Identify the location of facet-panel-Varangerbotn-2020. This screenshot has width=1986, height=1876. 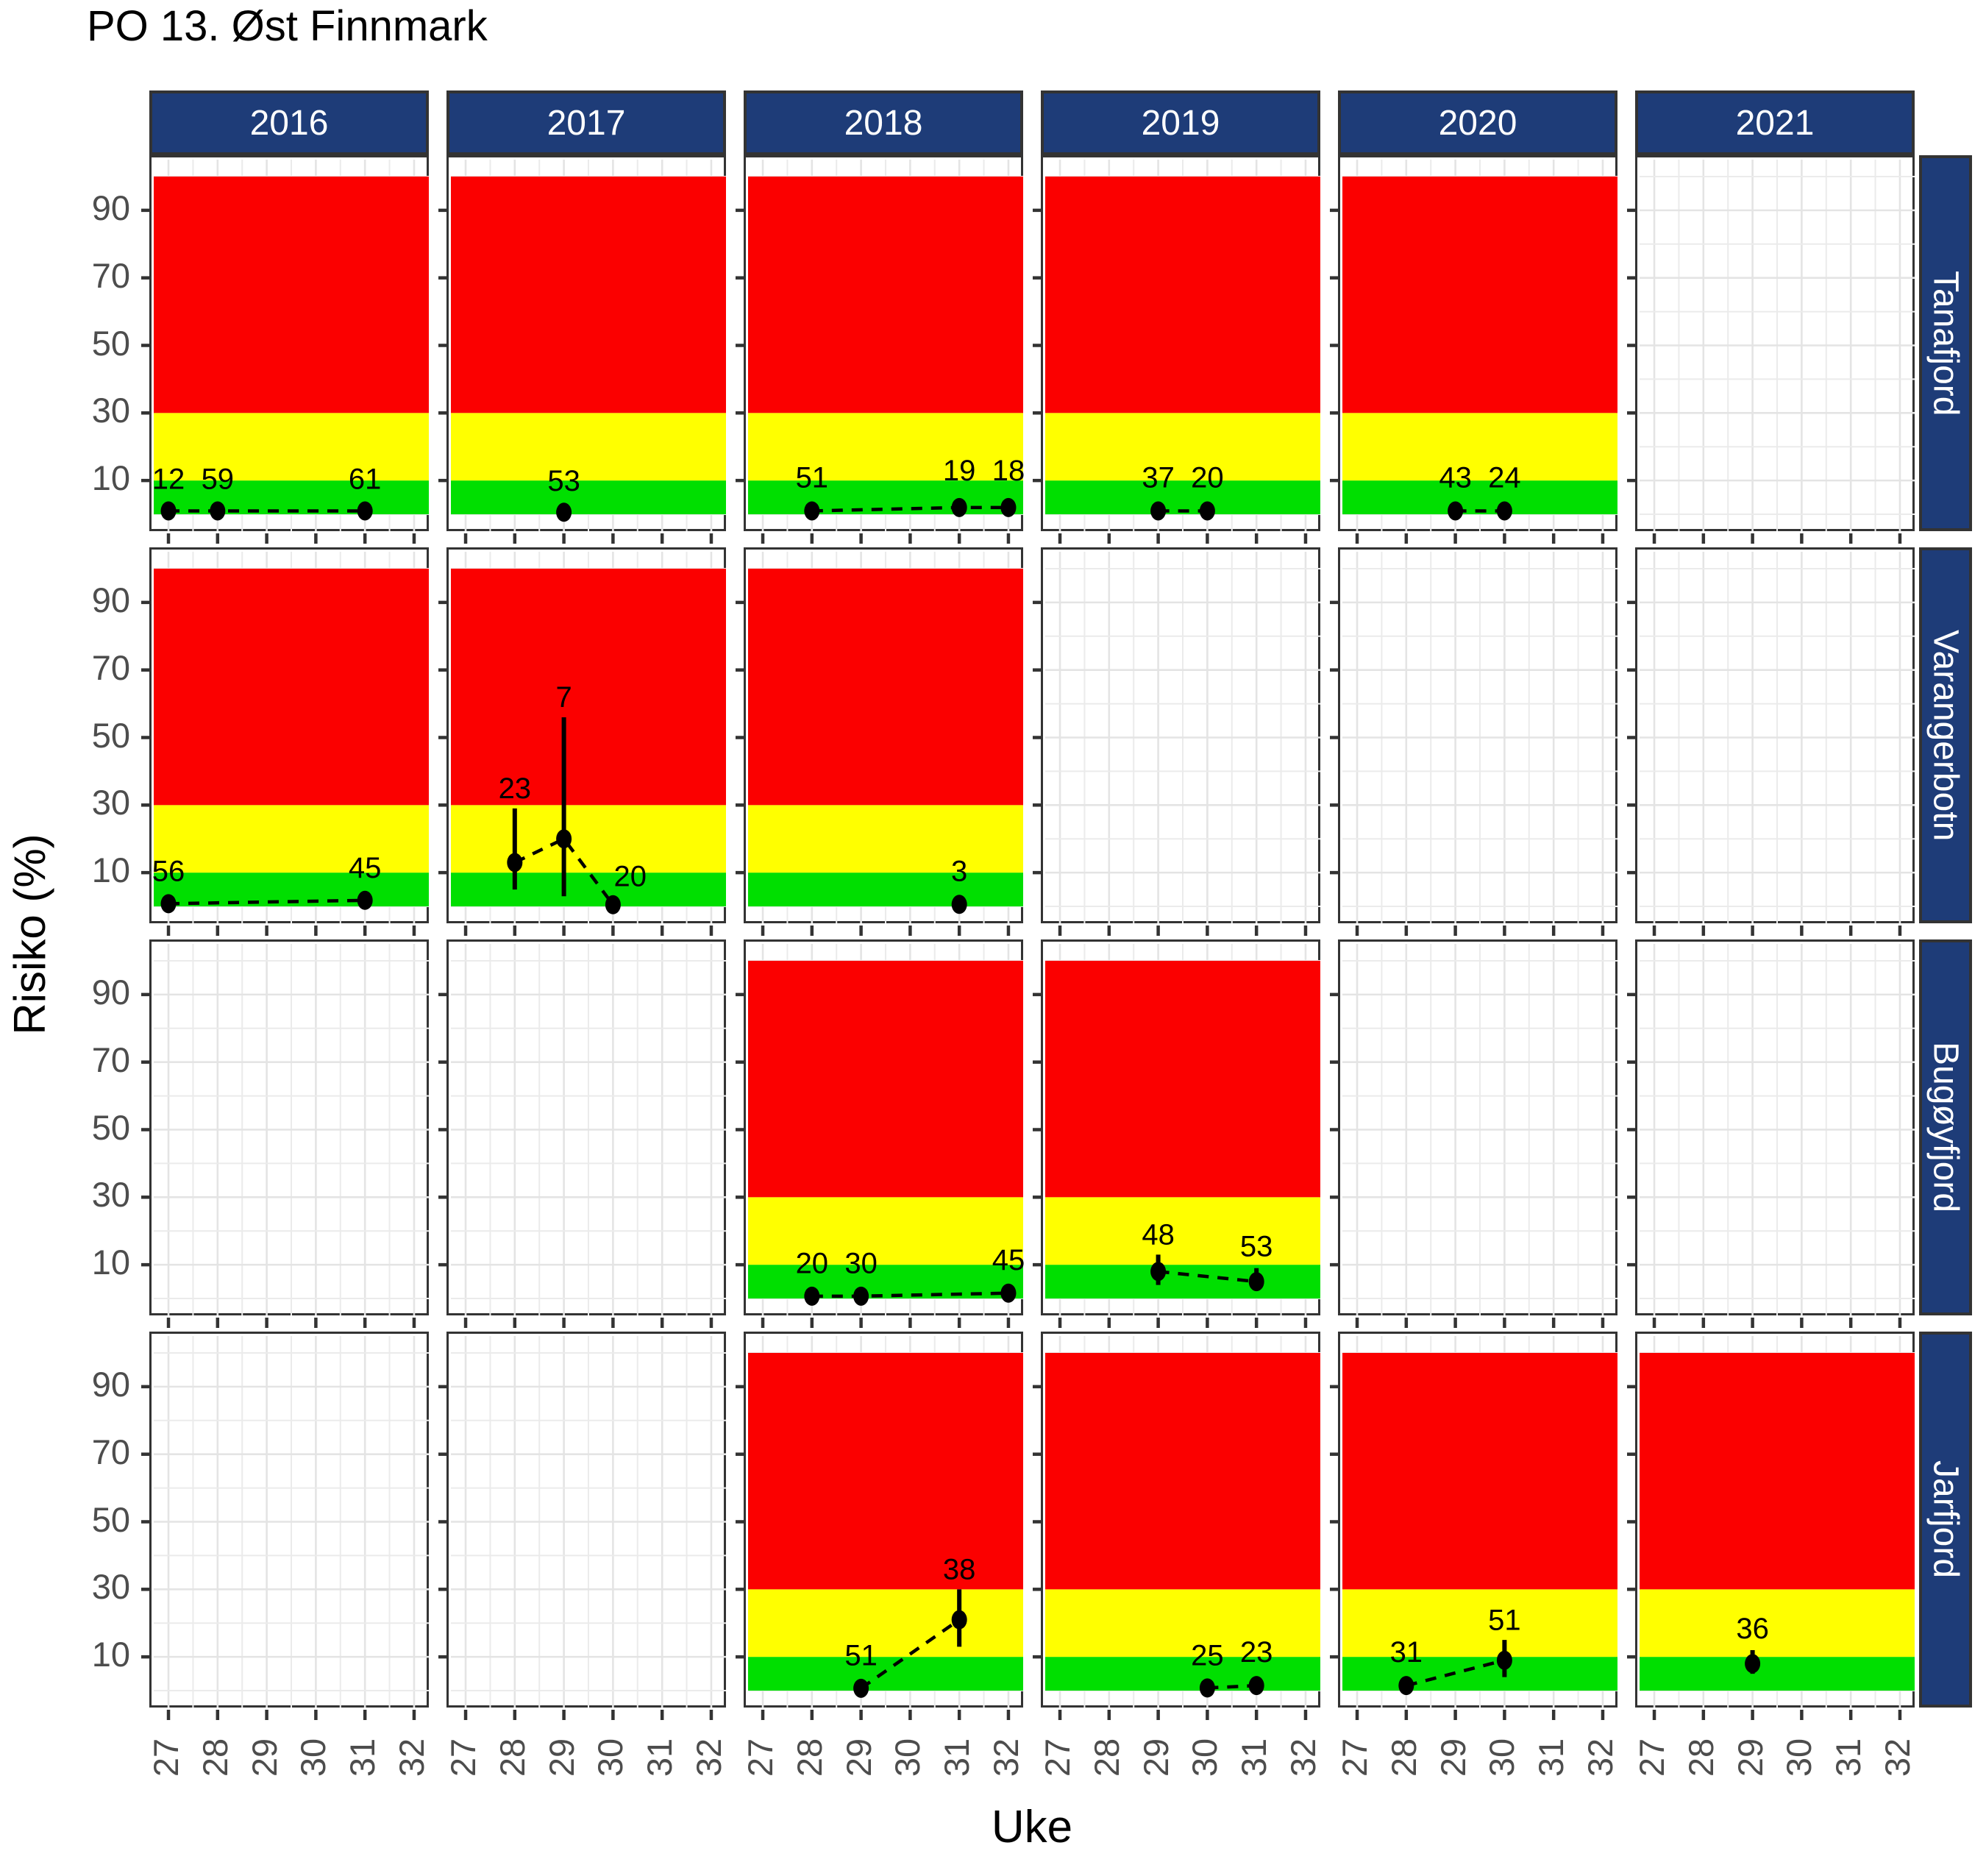
(1473, 742).